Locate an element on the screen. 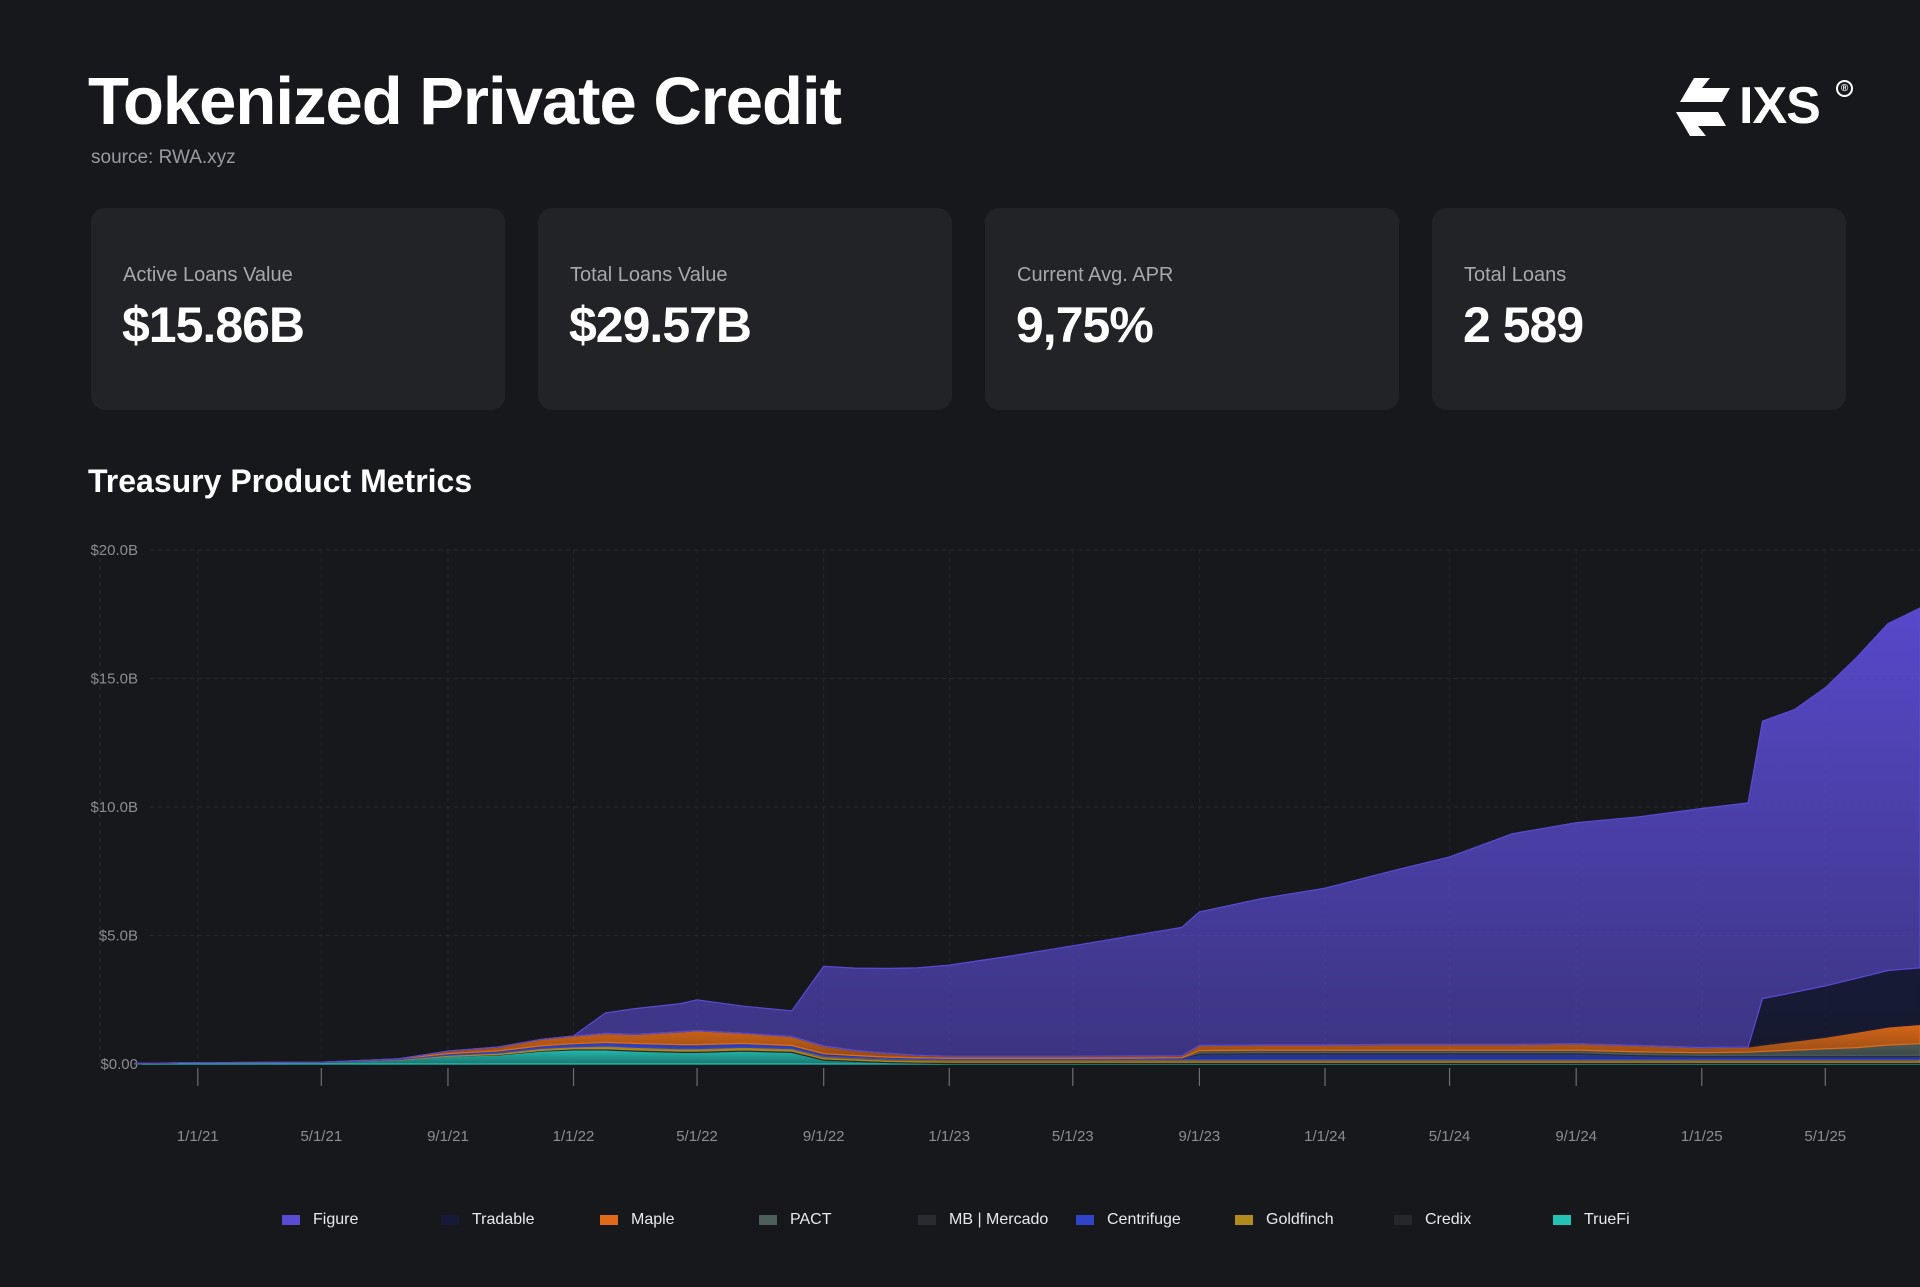  legend-label: Credix is located at coordinates (1448, 1219).